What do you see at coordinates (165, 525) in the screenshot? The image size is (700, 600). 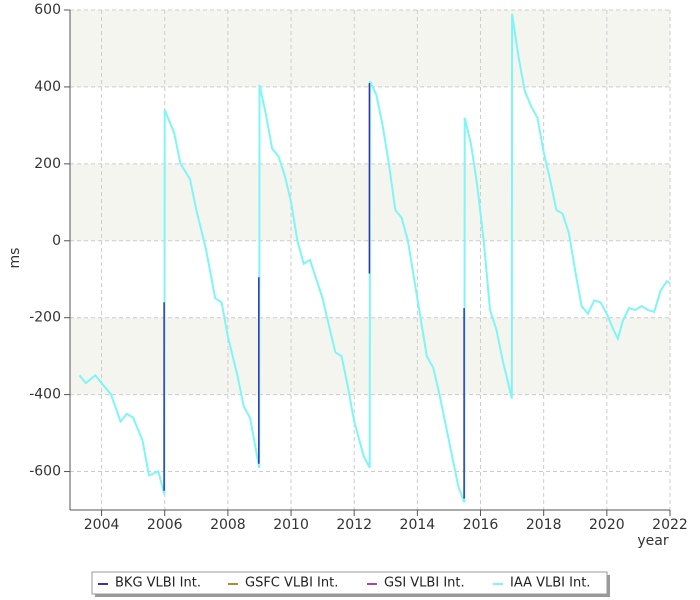 I see `x-tick-label: 2006` at bounding box center [165, 525].